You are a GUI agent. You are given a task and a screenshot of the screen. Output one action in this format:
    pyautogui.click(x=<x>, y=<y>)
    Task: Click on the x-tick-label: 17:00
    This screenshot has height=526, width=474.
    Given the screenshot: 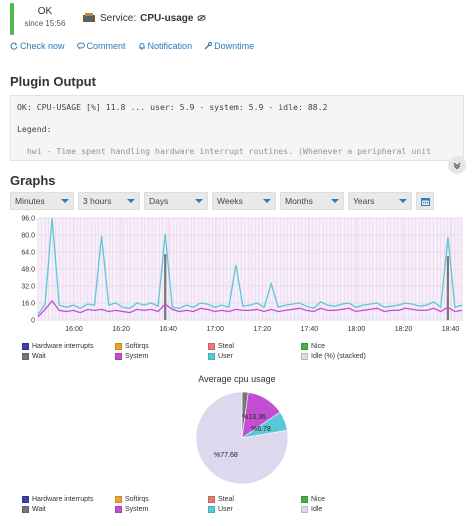 What is the action you would take?
    pyautogui.click(x=215, y=329)
    